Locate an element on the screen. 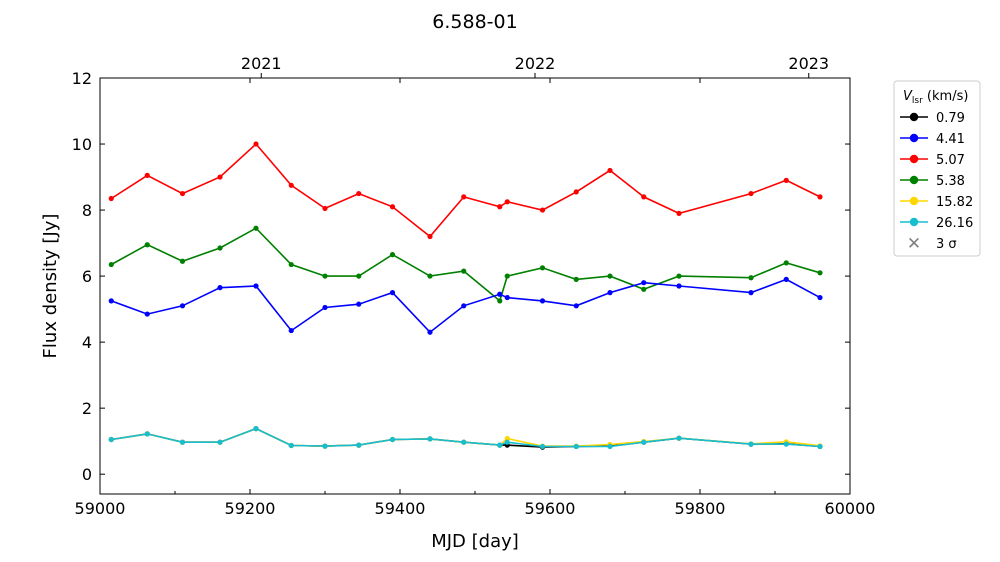  legend-box is located at coordinates (937, 168).